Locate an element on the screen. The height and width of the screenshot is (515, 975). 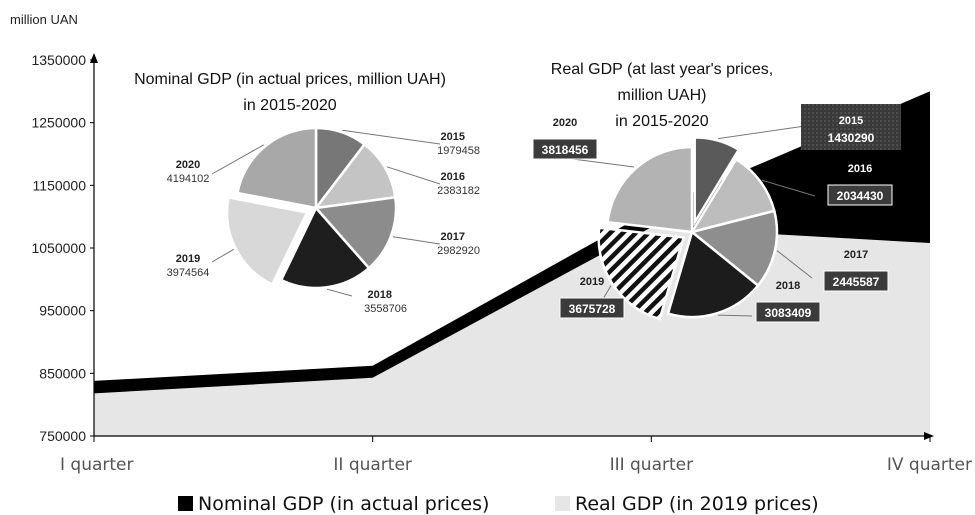
legend-swatch-nominal is located at coordinates (185, 503).